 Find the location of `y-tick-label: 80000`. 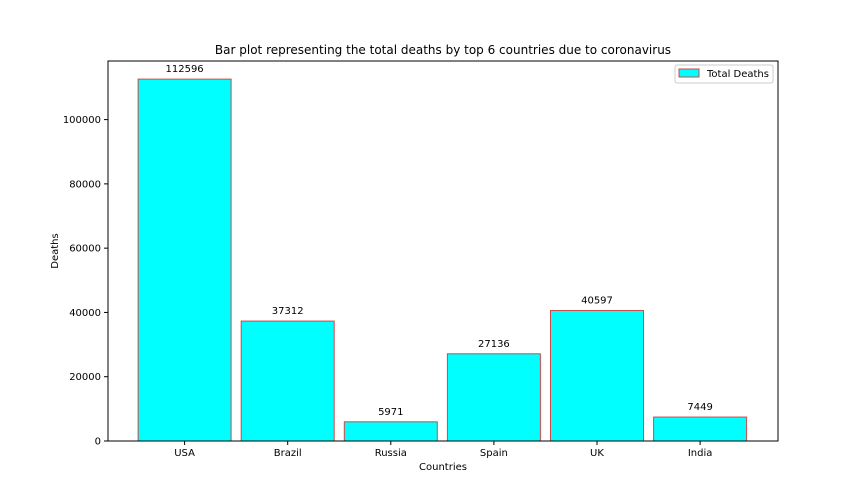

y-tick-label: 80000 is located at coordinates (85, 184).